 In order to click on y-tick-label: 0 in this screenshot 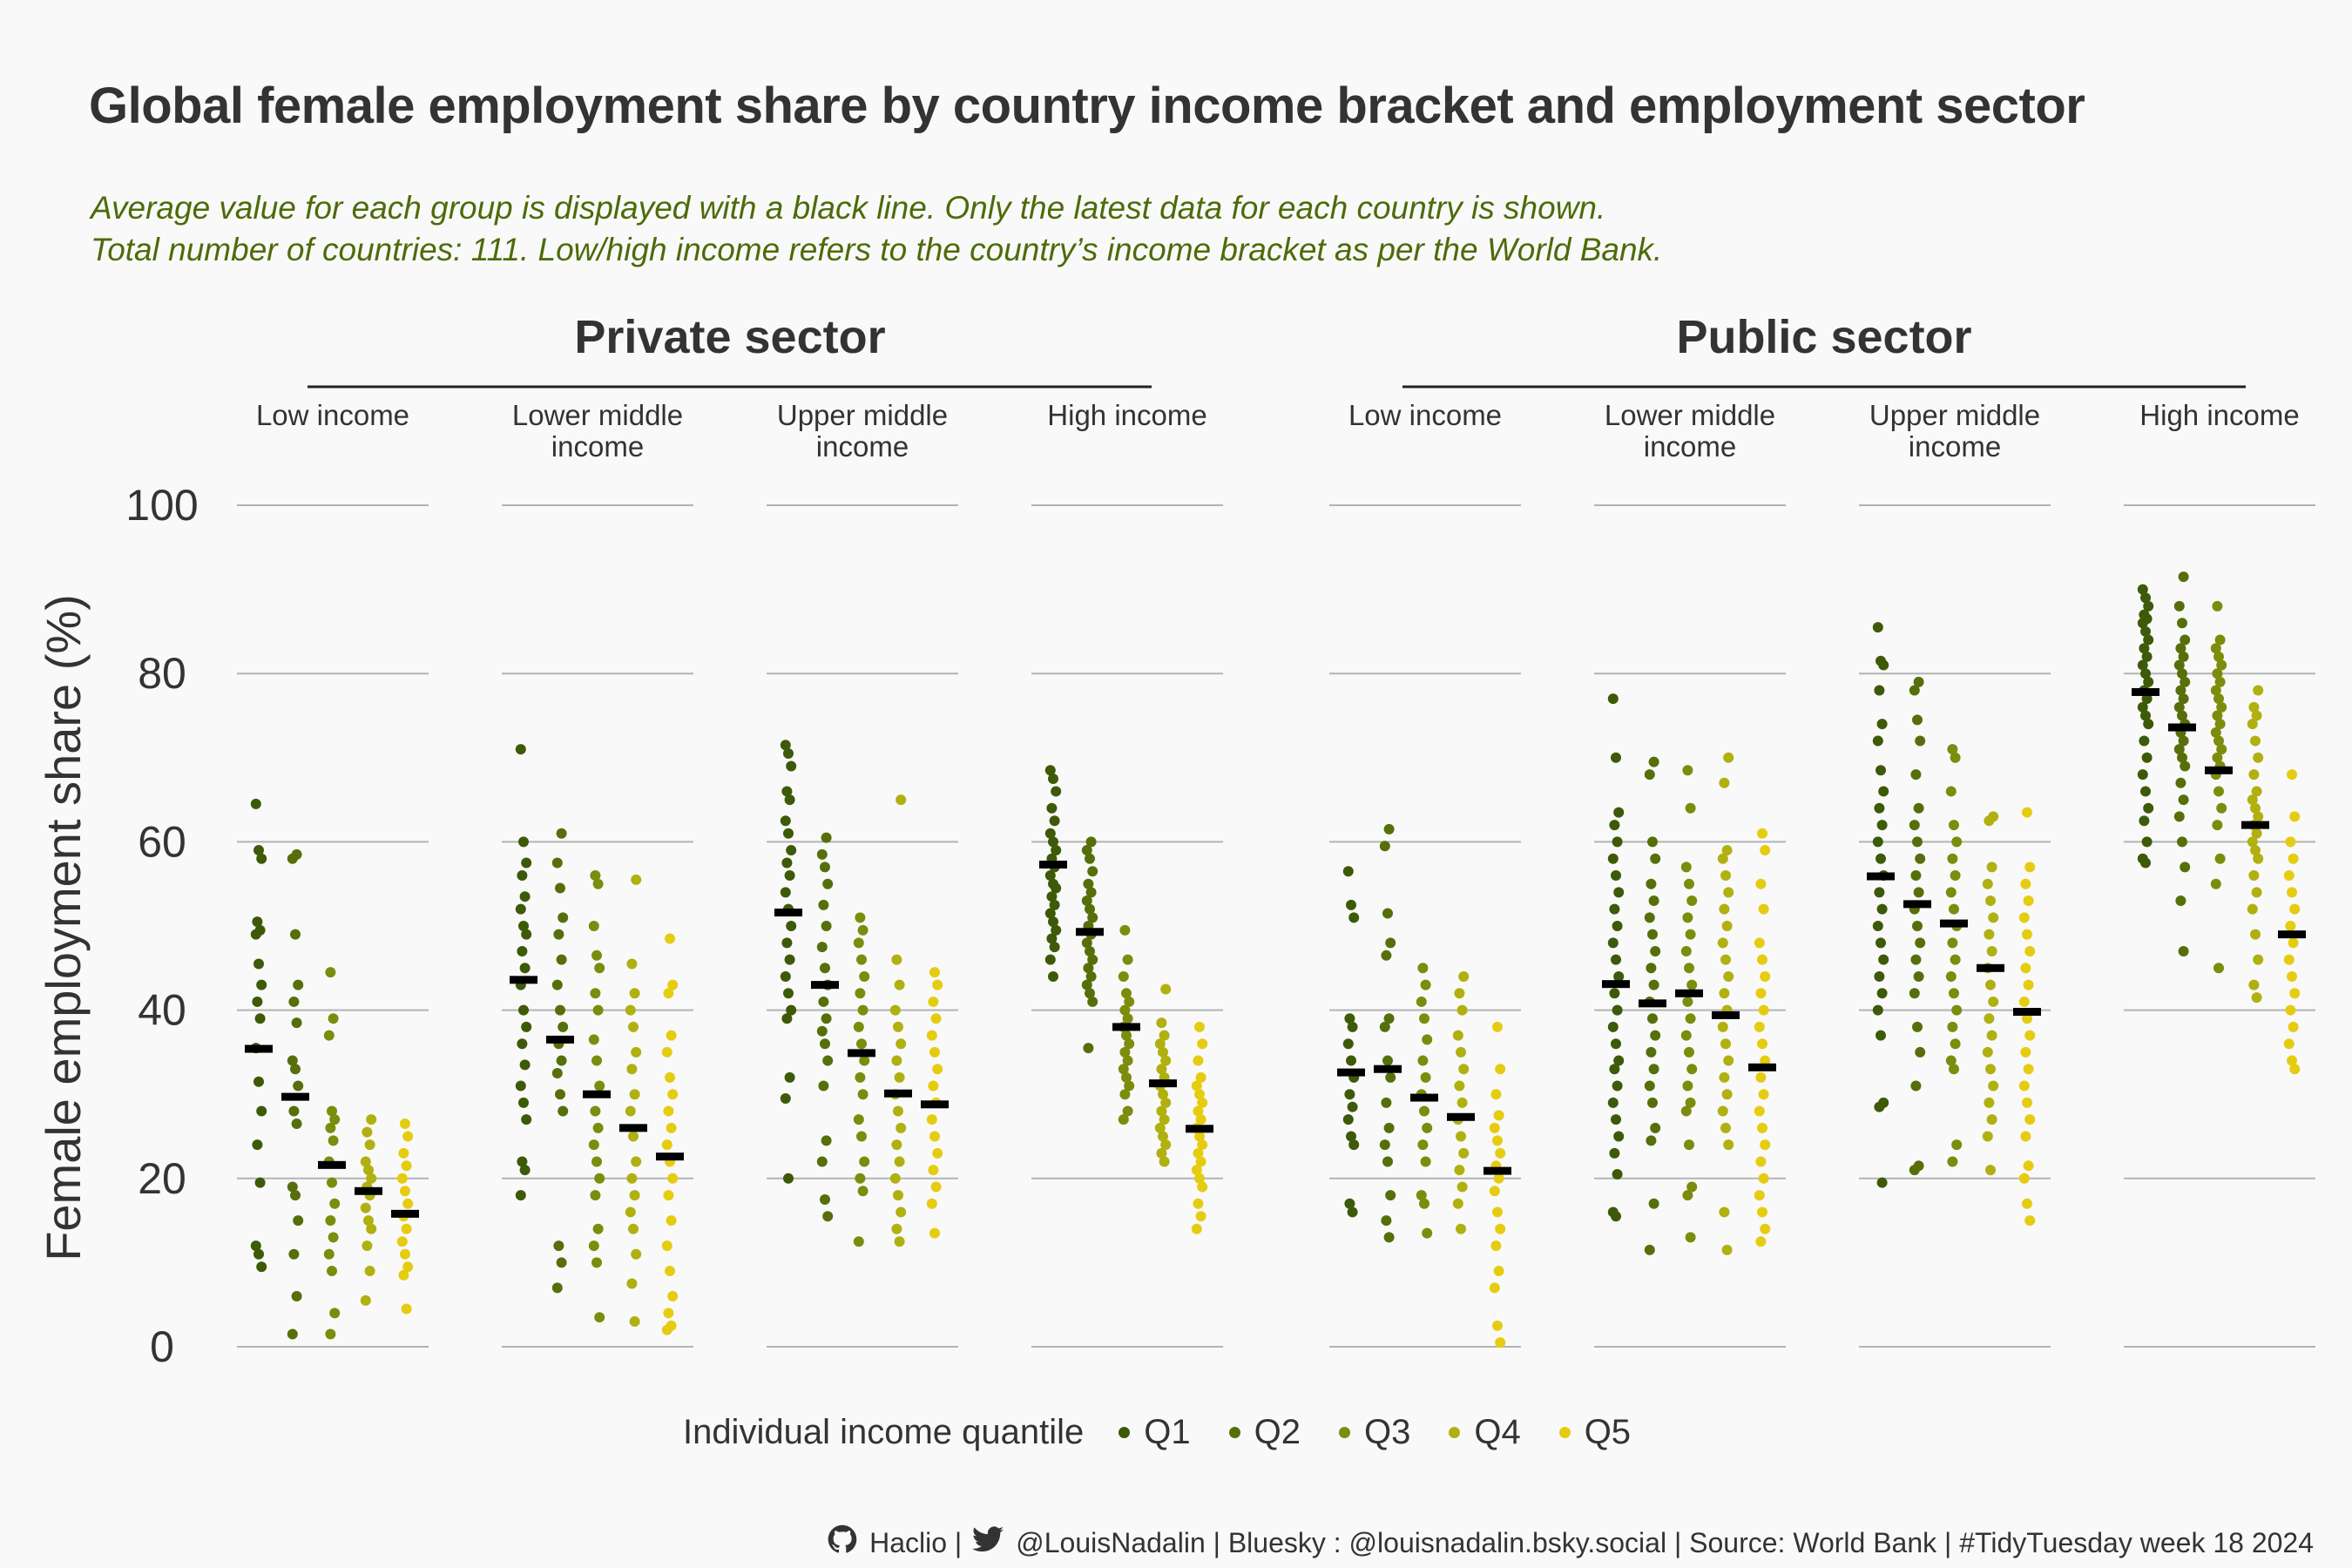, I will do `click(162, 1346)`.